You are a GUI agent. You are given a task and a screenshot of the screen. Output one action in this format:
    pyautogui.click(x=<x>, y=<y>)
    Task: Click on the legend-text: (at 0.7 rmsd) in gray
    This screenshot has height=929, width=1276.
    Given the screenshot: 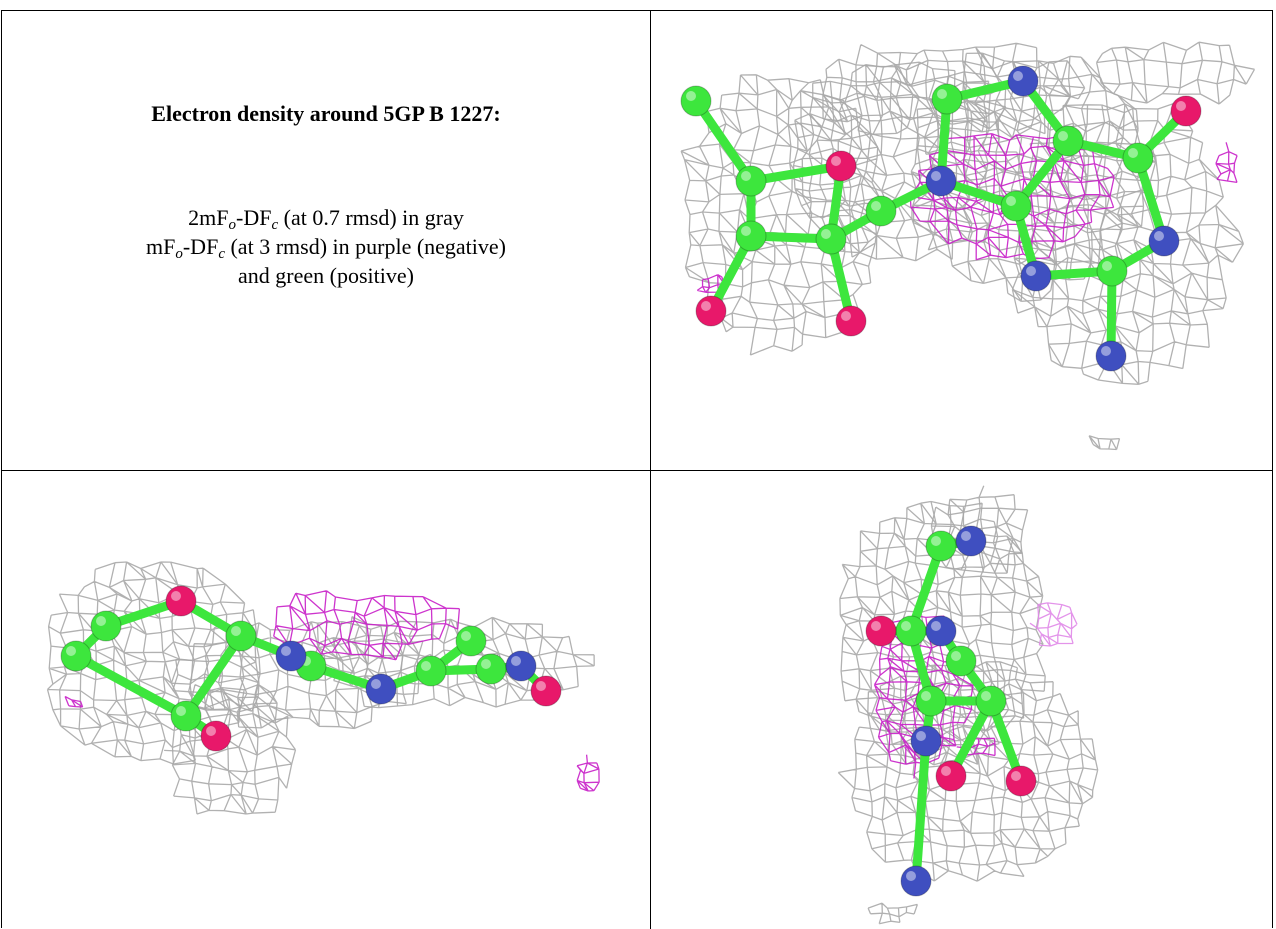 What is the action you would take?
    pyautogui.click(x=371, y=217)
    